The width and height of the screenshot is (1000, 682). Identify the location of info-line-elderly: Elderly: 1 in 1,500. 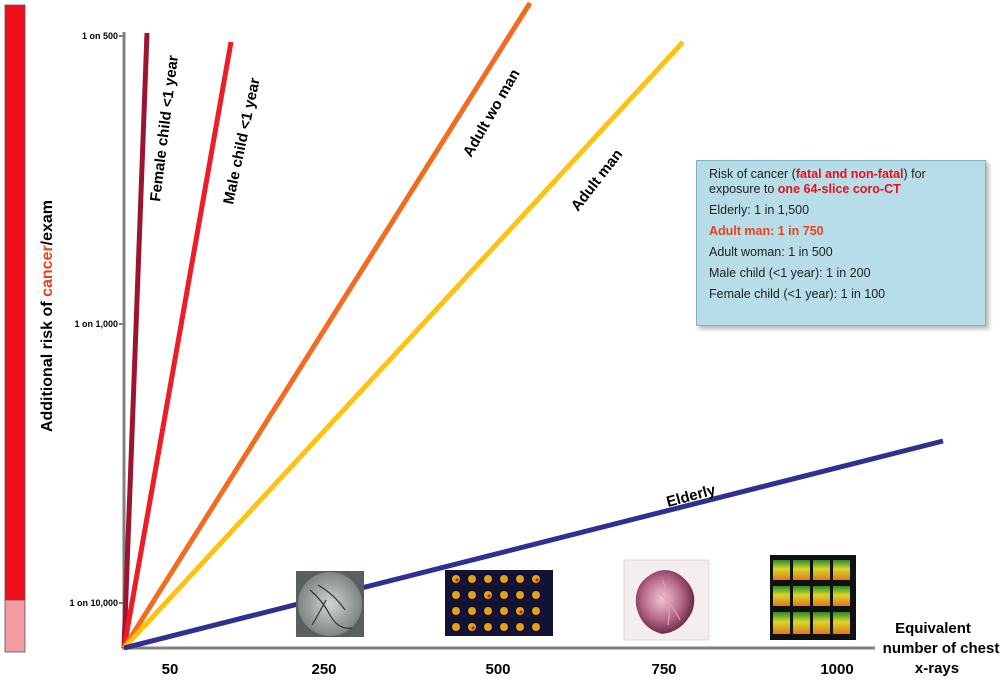
(759, 210).